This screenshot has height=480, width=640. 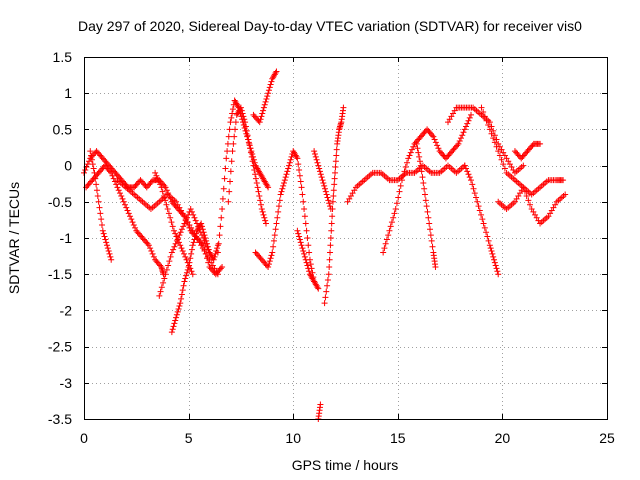 I want to click on y-axis-label: SDTVAR / TECUs, so click(x=14, y=238).